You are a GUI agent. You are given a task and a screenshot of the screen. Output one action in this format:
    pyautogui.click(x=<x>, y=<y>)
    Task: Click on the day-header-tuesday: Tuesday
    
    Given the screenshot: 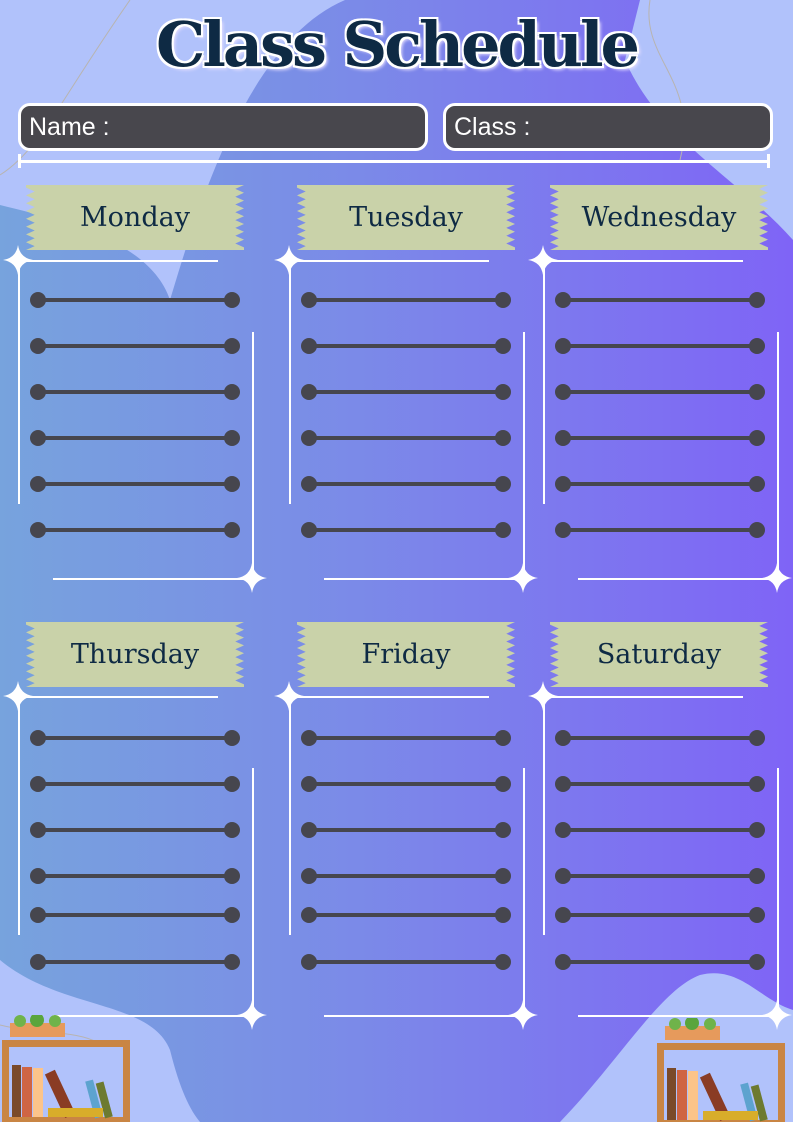 What is the action you would take?
    pyautogui.click(x=406, y=217)
    